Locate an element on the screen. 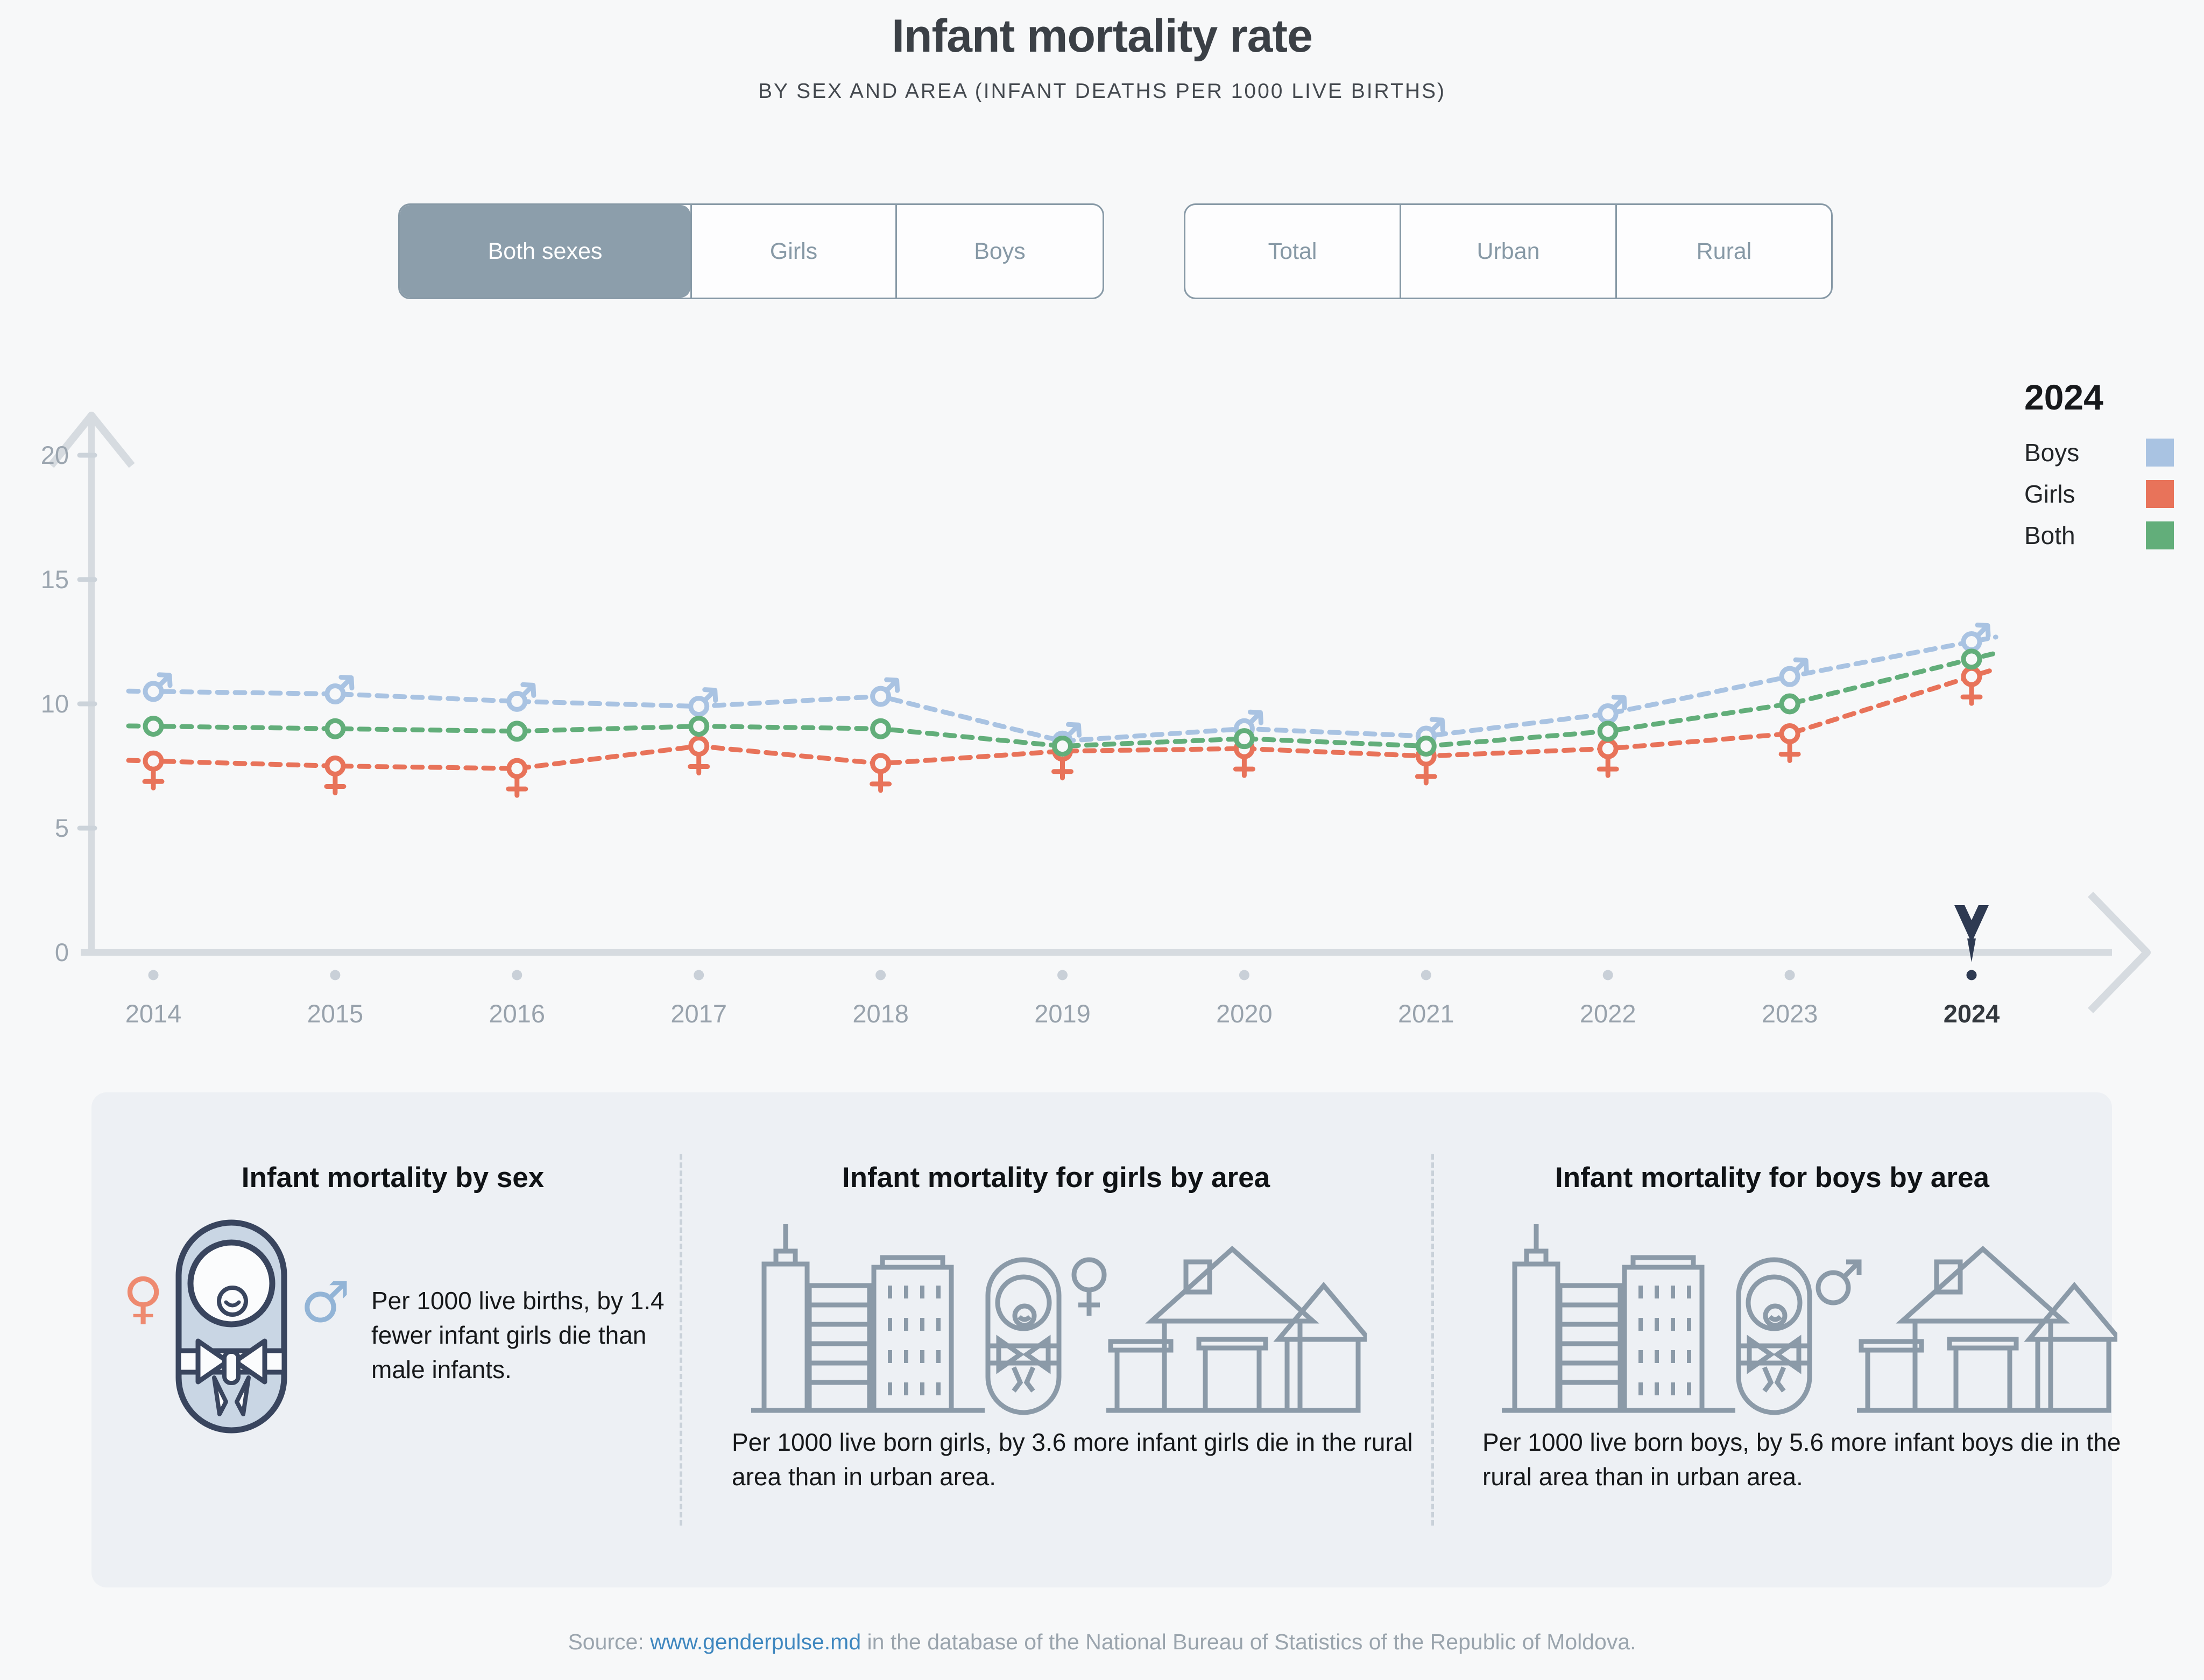 The image size is (2204, 1680). year-label: 2020 is located at coordinates (1244, 1013).